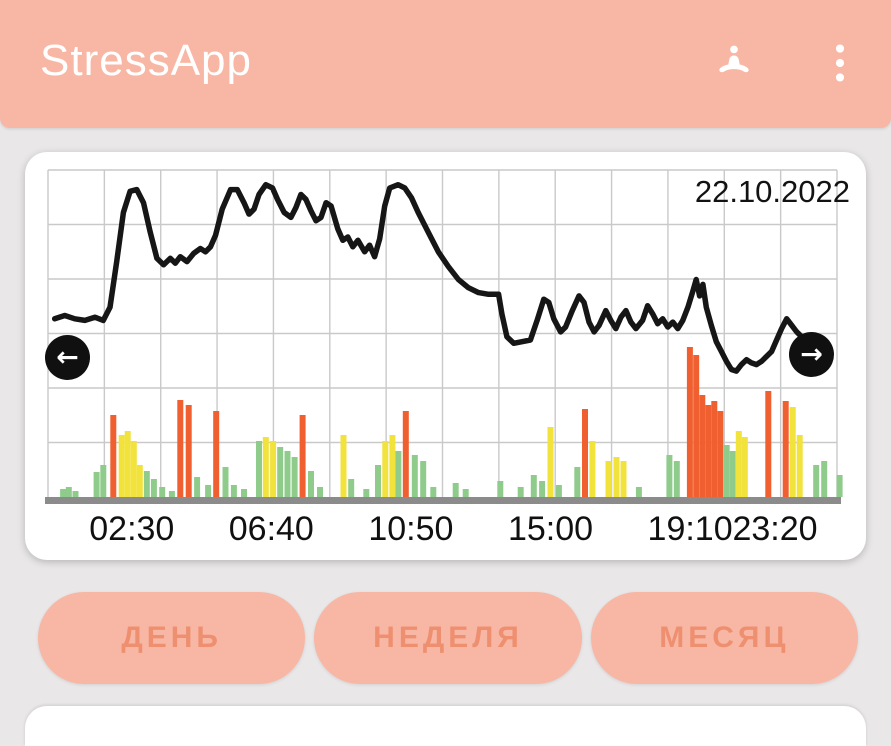 This screenshot has width=891, height=746. Describe the element at coordinates (772, 191) in the screenshot. I see `chart-date-label: 22.10.2022` at that location.